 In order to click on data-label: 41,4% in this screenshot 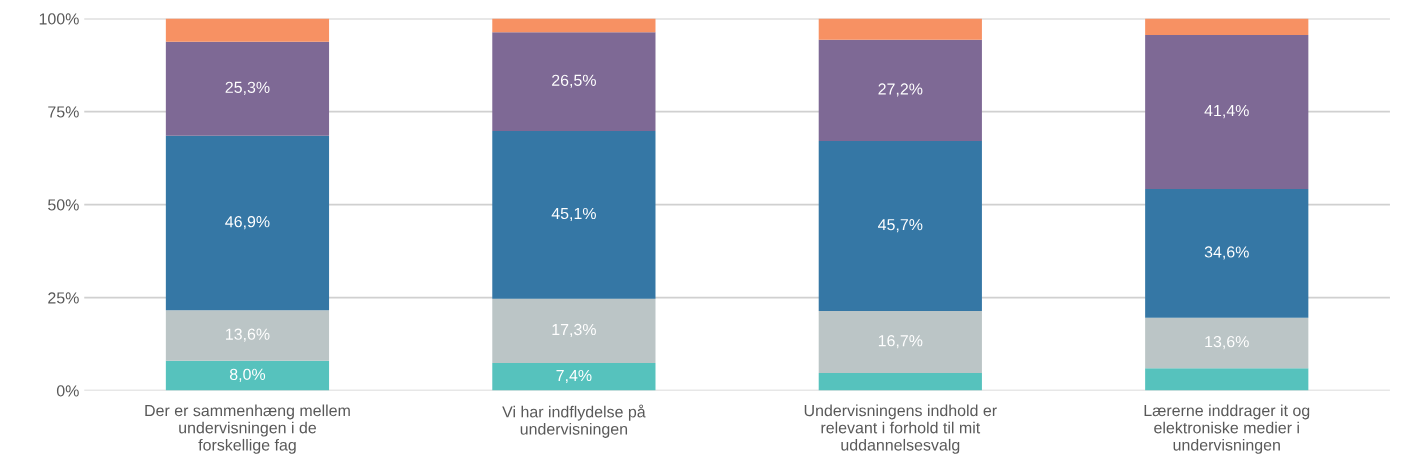, I will do `click(1226, 112)`.